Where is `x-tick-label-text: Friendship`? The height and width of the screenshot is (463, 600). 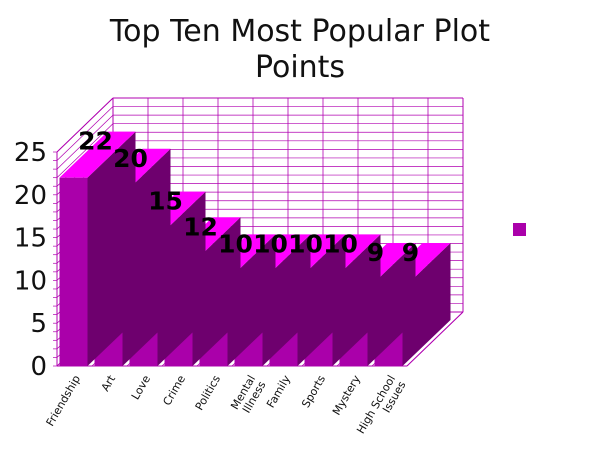 x-tick-label-text: Friendship is located at coordinates (64, 401).